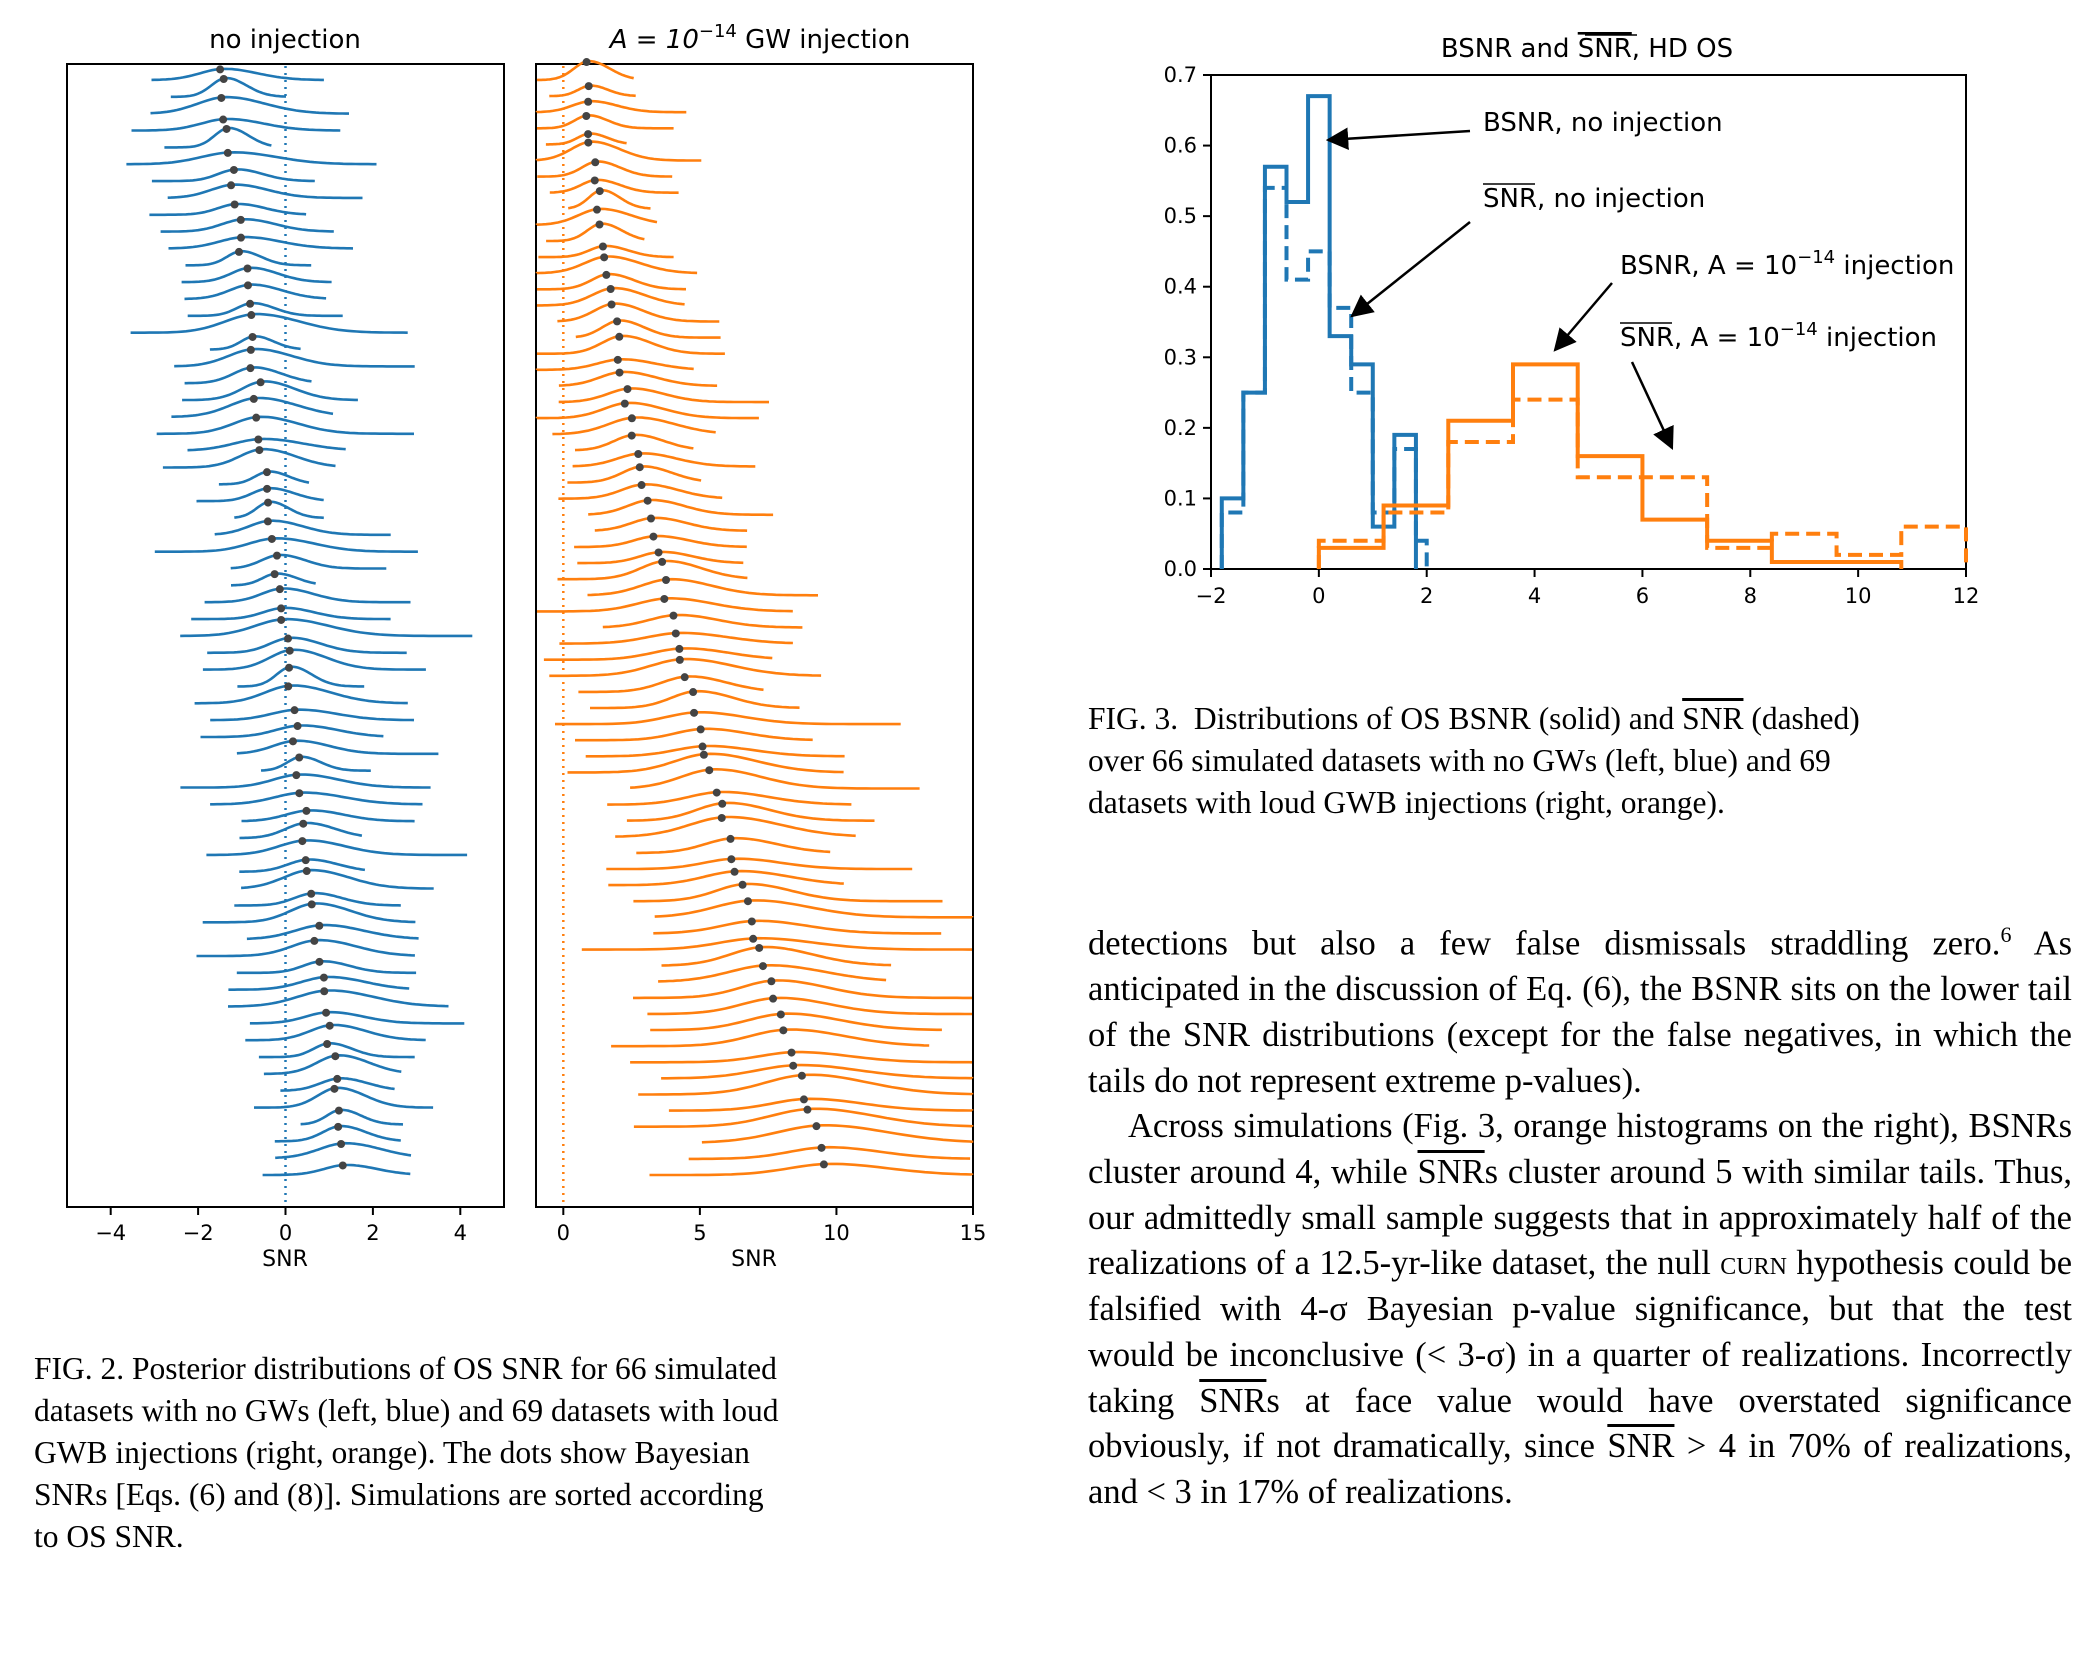  What do you see at coordinates (1318, 596) in the screenshot?
I see `fig3-x-tick-label: 0` at bounding box center [1318, 596].